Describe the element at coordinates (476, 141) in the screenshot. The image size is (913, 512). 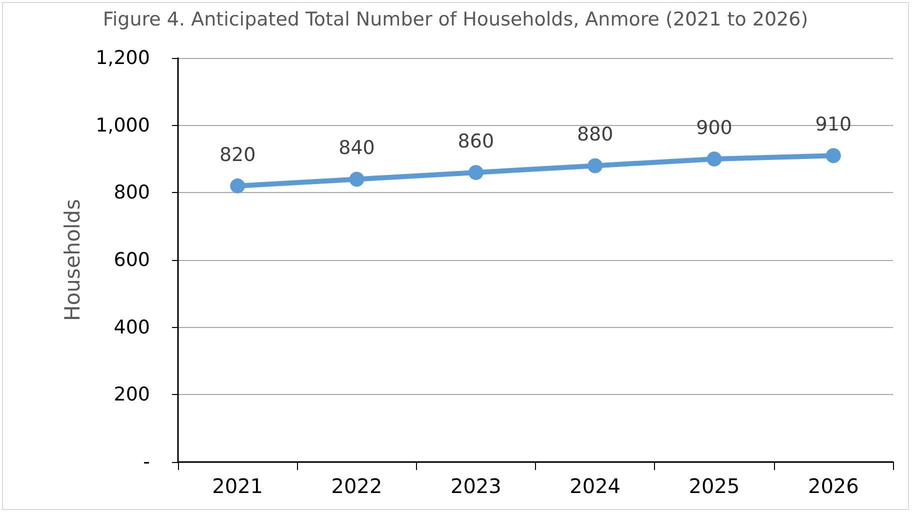
I see `data-label: 860` at that location.